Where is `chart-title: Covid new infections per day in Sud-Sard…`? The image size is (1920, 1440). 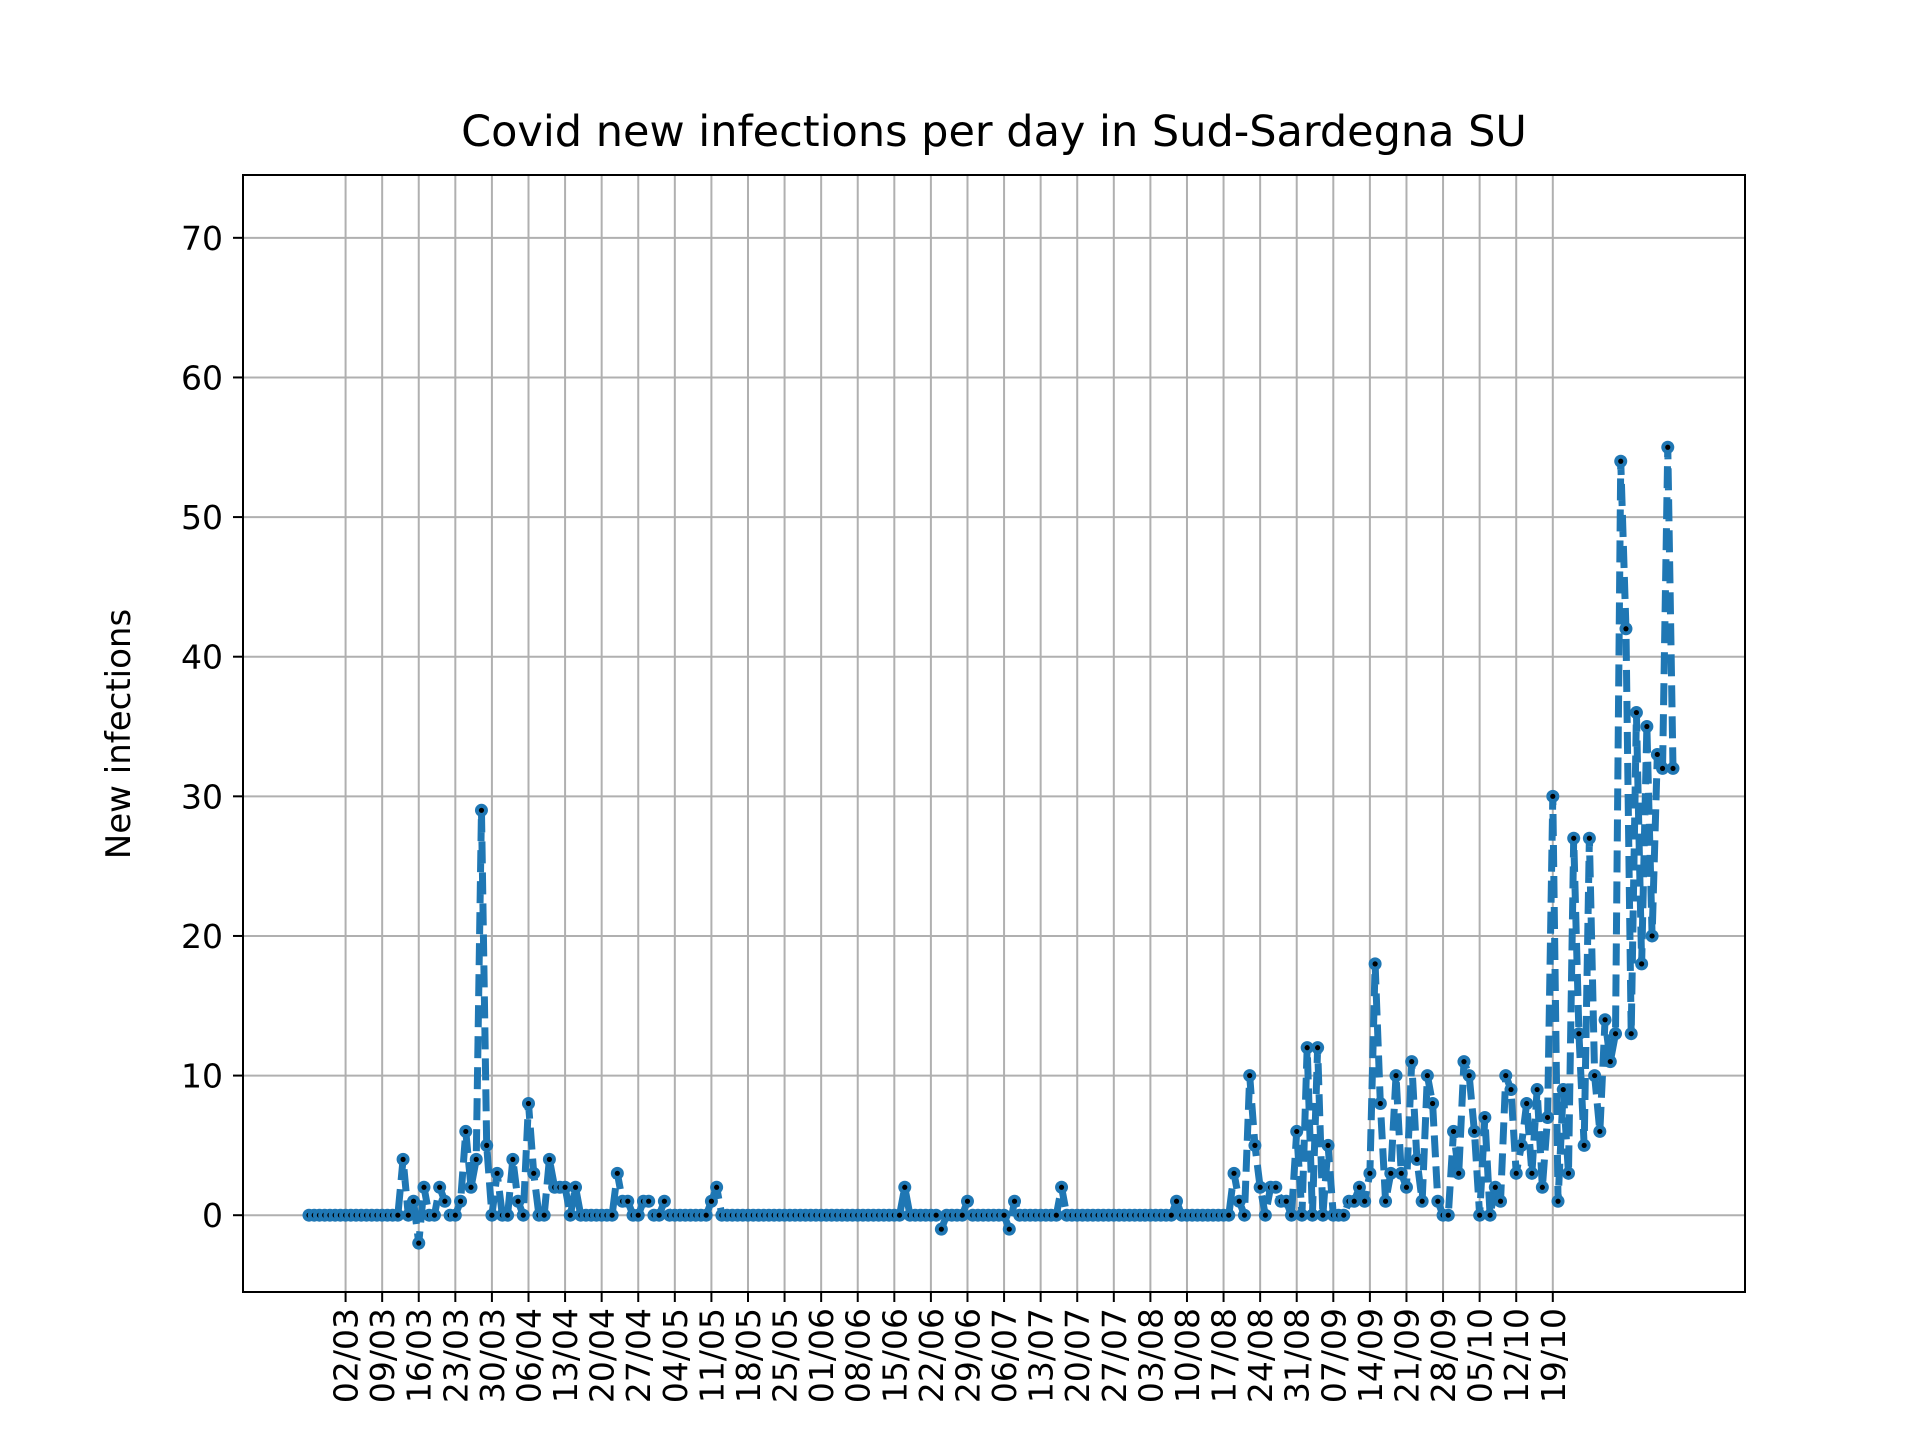 chart-title: Covid new infections per day in Sud-Sard… is located at coordinates (994, 132).